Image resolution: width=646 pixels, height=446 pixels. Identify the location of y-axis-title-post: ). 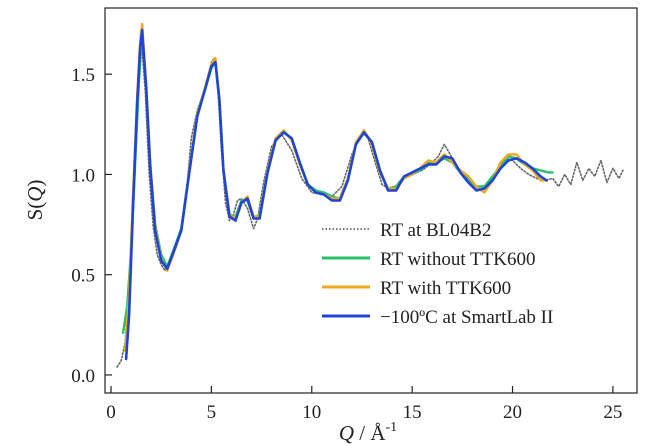
(35, 183).